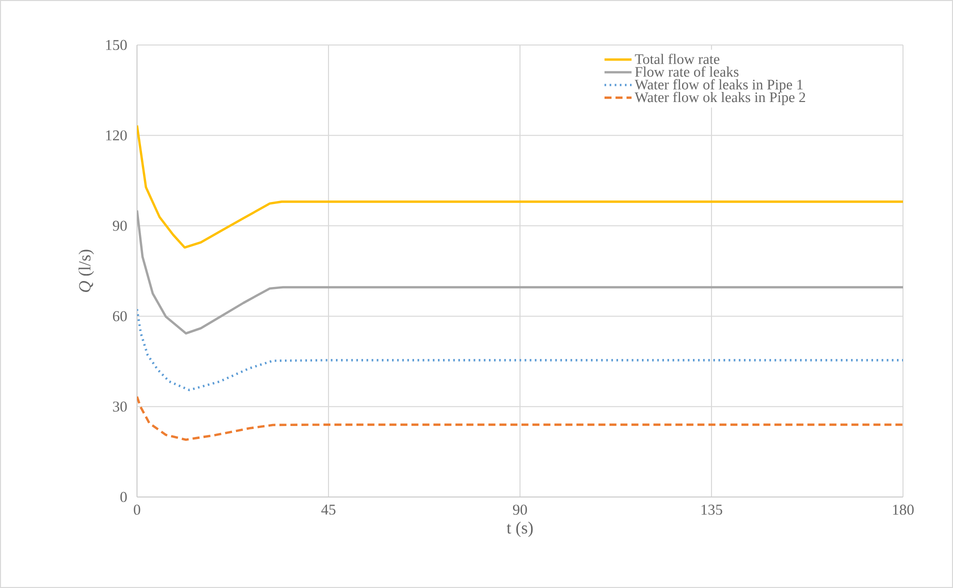 This screenshot has height=588, width=953. What do you see at coordinates (519, 509) in the screenshot?
I see `x-tick-label: 90` at bounding box center [519, 509].